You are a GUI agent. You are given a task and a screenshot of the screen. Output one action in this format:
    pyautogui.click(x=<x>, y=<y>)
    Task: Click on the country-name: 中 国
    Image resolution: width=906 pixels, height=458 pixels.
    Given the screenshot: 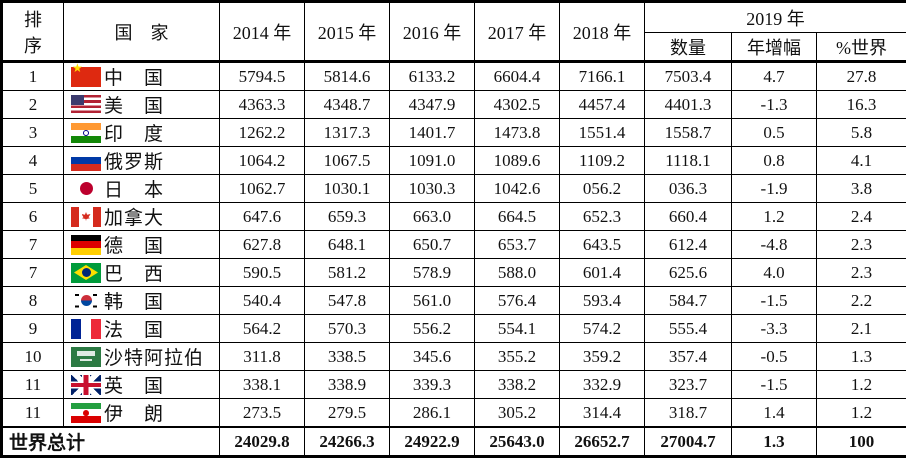 What is the action you would take?
    pyautogui.click(x=134, y=76)
    